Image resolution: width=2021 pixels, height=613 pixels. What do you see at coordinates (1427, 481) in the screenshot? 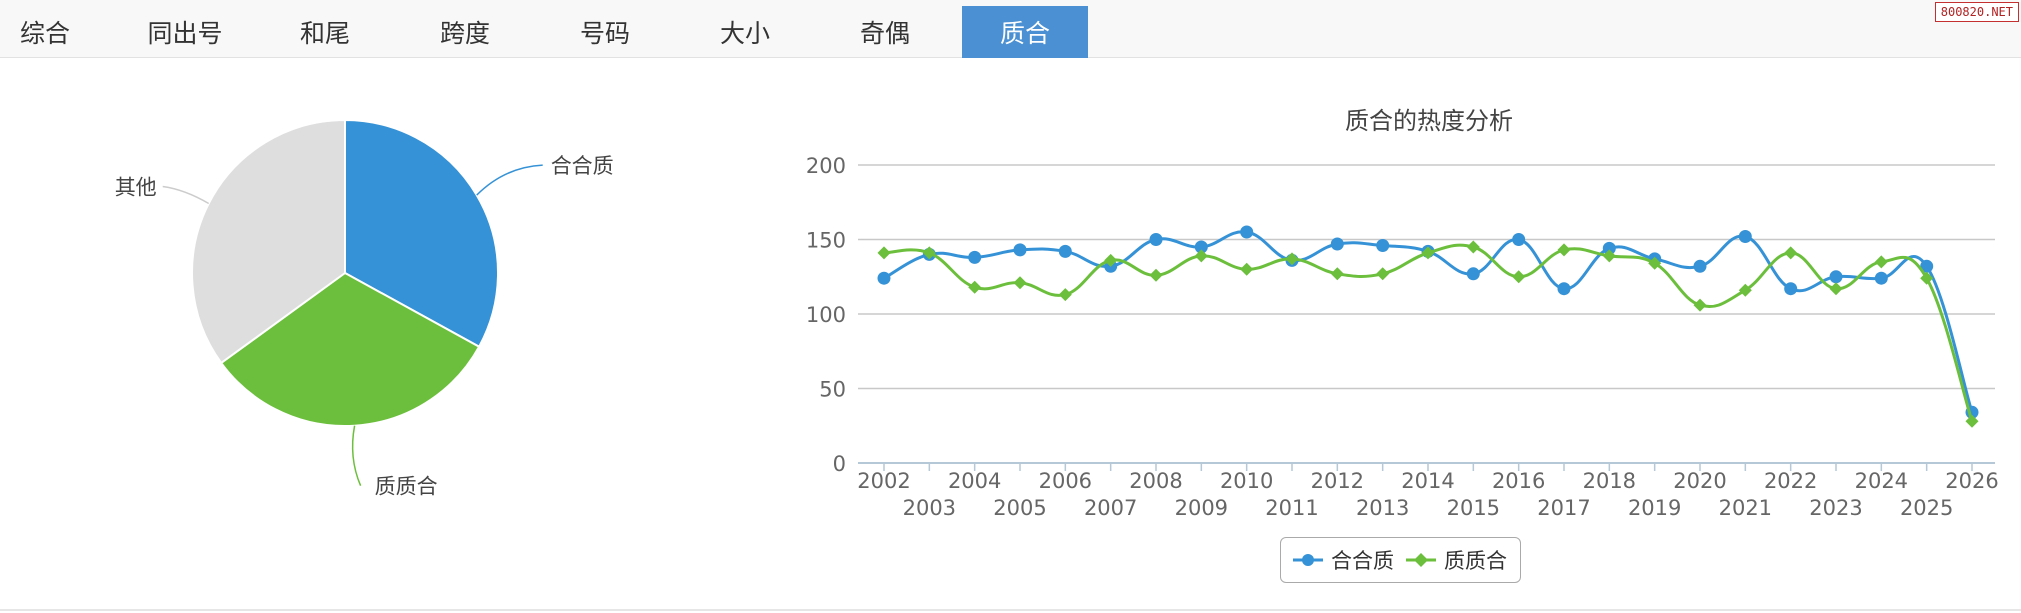
I see `x-tick-label: 2014` at bounding box center [1427, 481].